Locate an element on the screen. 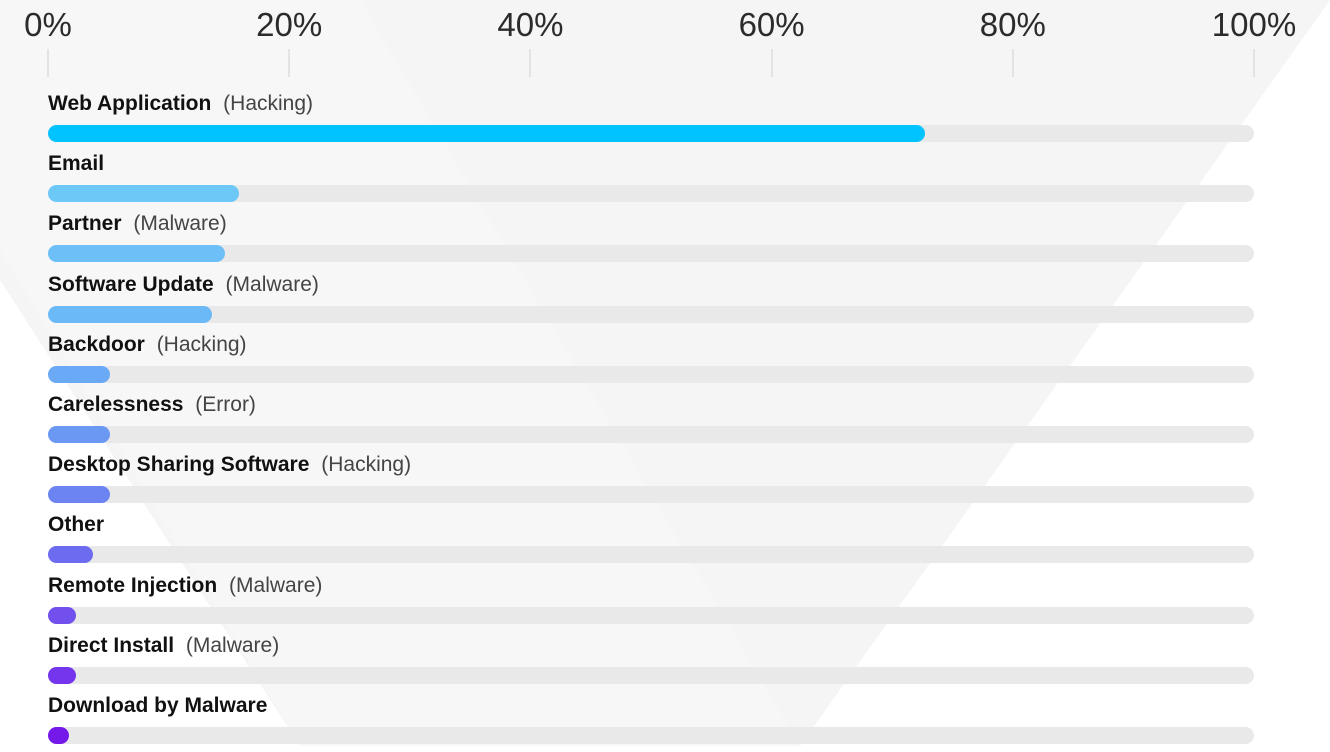 The height and width of the screenshot is (752, 1330). bar-label: Email is located at coordinates (76, 164).